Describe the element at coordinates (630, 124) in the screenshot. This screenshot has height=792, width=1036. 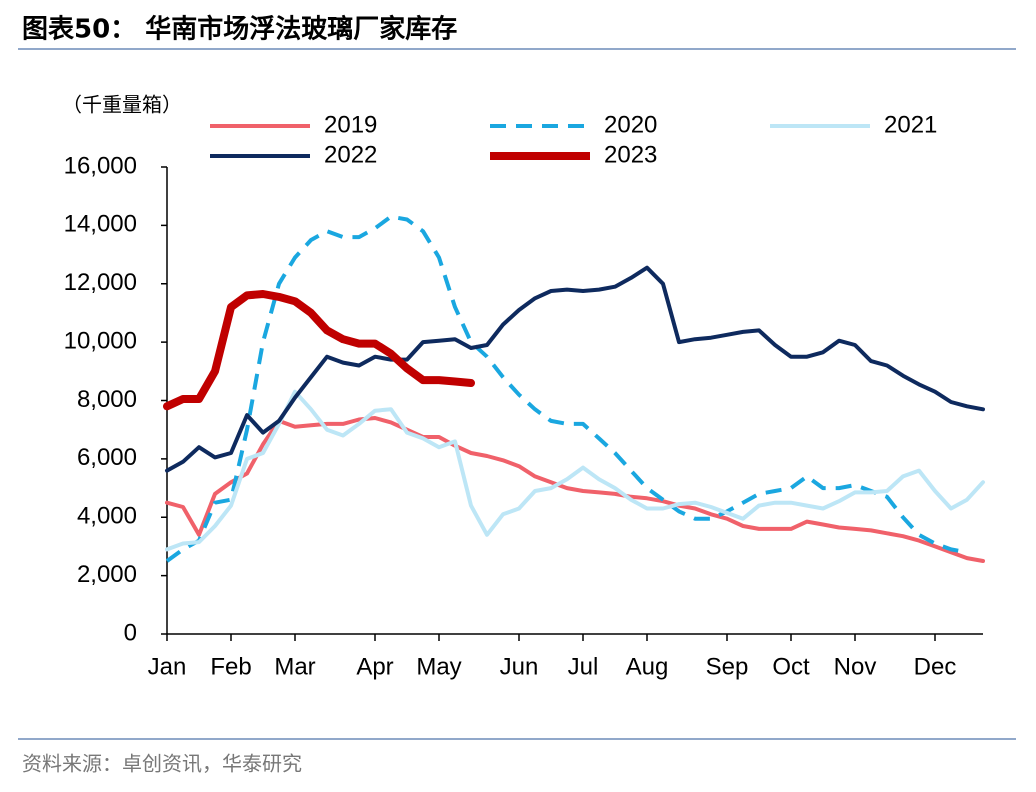
I see `legend-label: 2020` at that location.